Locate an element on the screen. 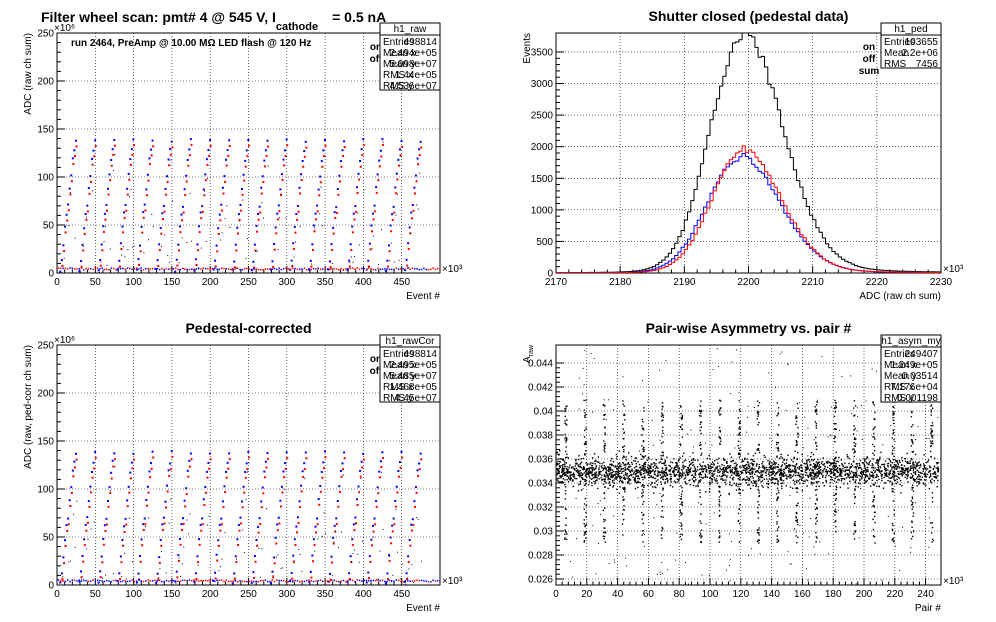  y-tick-label: 50 is located at coordinates (49, 538).